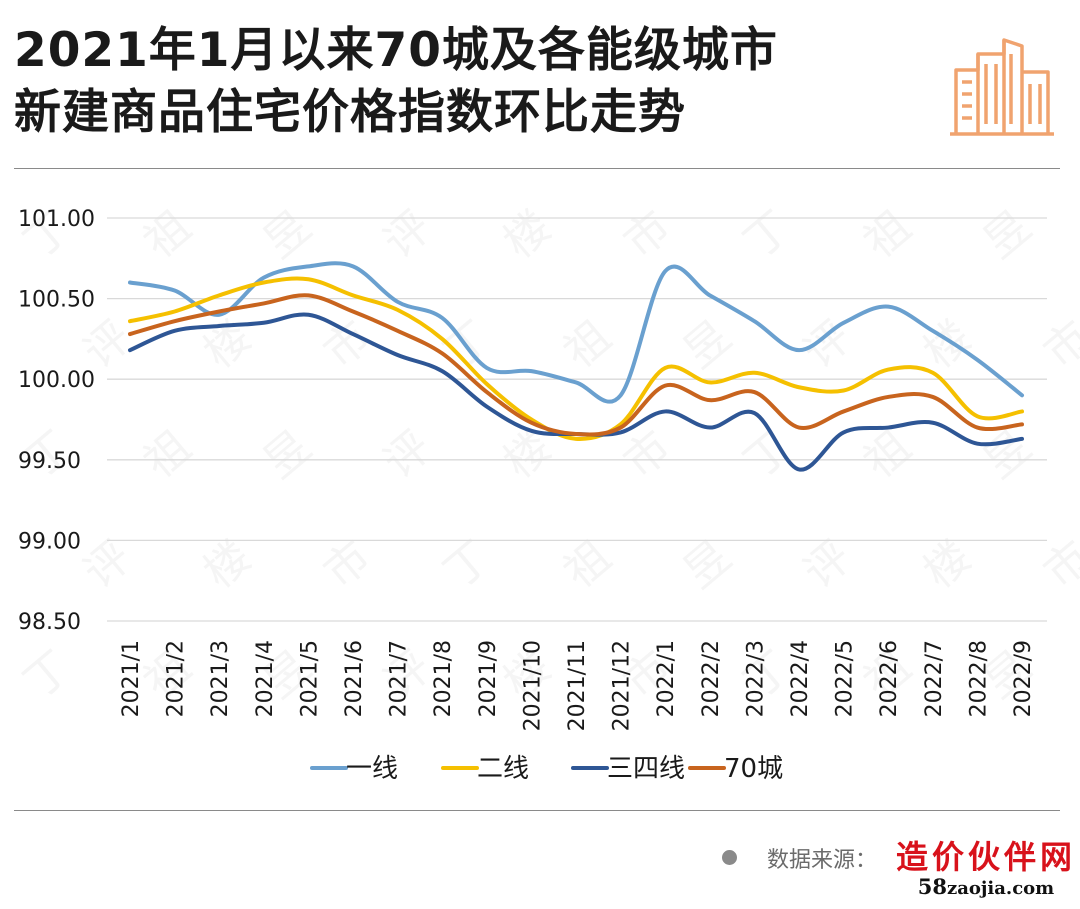 This screenshot has height=909, width=1080. I want to click on brand-url-prefix: 58, so click(932, 886).